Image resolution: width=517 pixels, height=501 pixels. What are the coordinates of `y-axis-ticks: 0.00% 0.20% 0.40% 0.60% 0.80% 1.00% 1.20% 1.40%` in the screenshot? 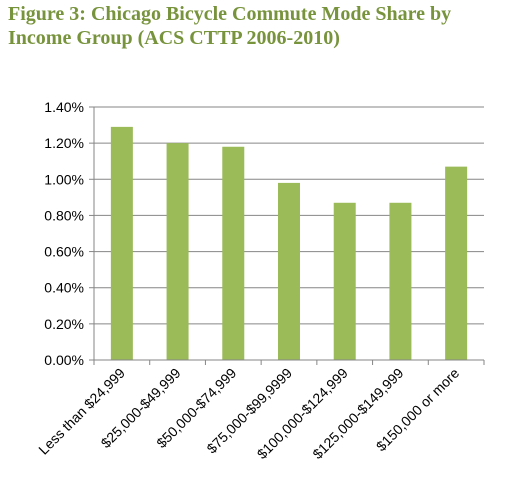 It's located at (69, 233).